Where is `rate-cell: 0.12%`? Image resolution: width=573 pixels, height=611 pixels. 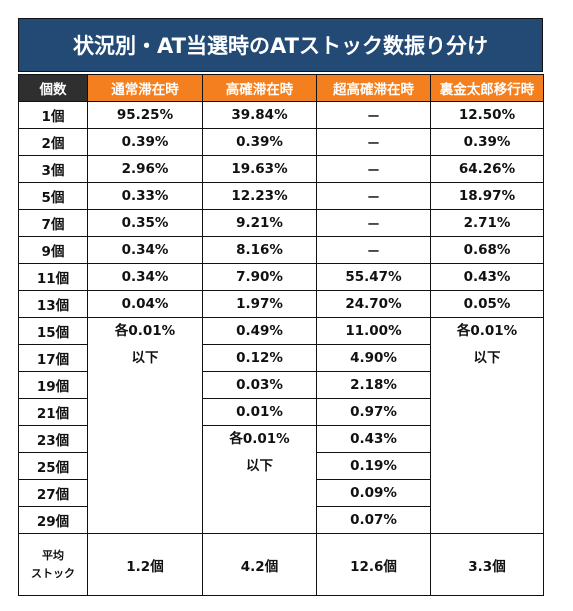
rate-cell: 0.12% is located at coordinates (259, 358).